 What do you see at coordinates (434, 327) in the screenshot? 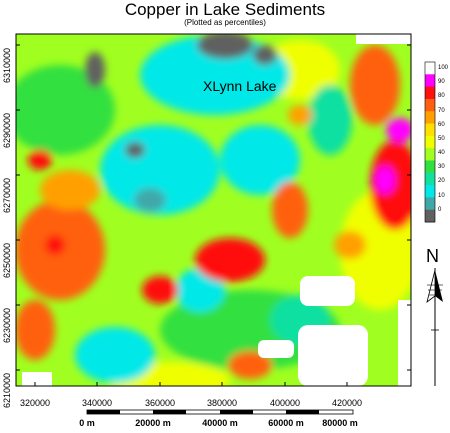
I see `north-arrow-icon` at bounding box center [434, 327].